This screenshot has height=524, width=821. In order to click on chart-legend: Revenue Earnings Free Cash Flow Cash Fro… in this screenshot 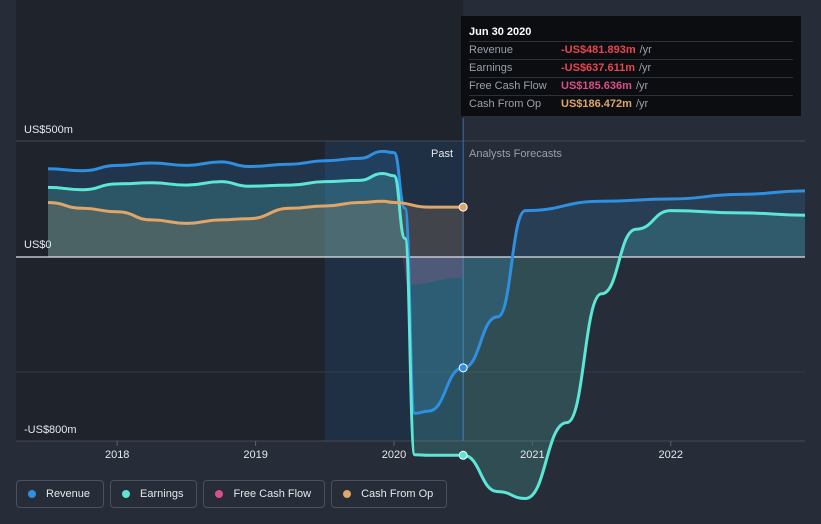, I will do `click(232, 494)`.